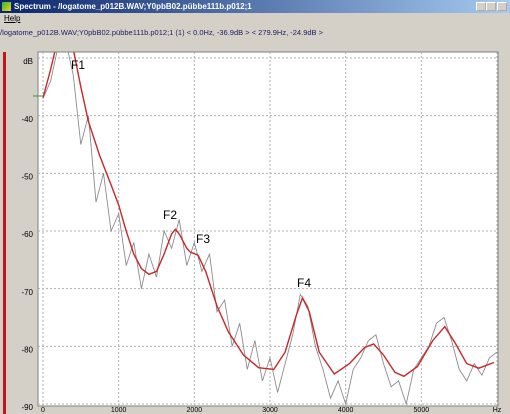 This screenshot has height=414, width=510. I want to click on y-tick-label: dB, so click(28, 61).